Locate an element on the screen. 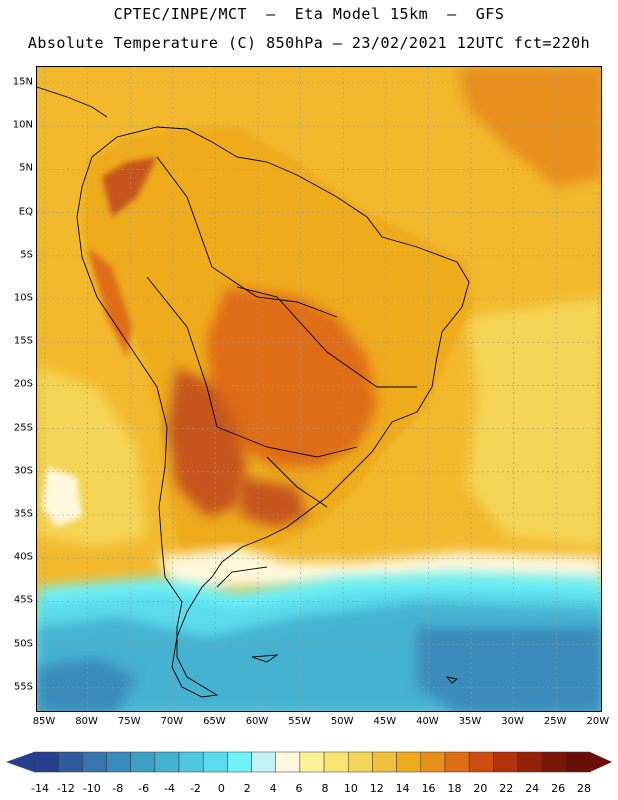 The height and width of the screenshot is (800, 618). hot-colombia-streak is located at coordinates (129, 187).